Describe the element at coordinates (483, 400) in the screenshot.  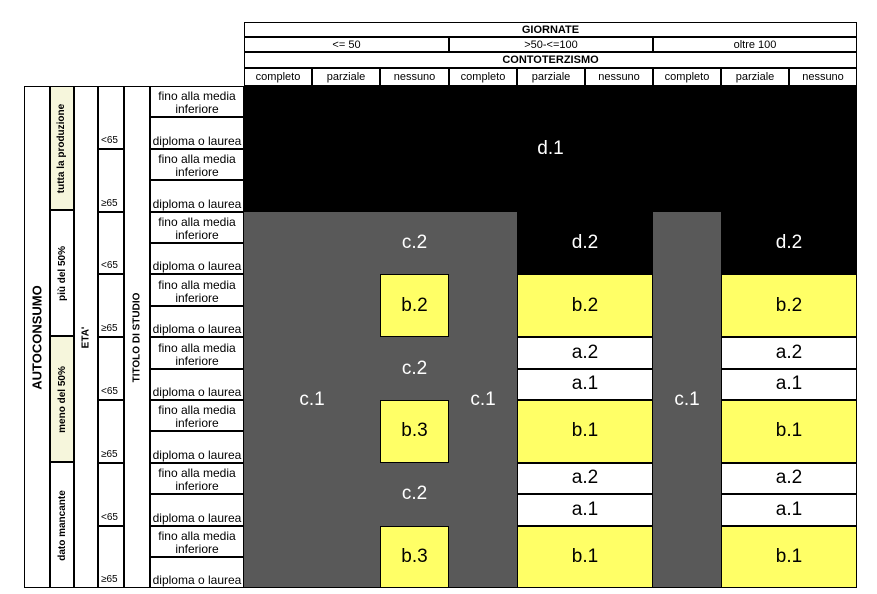
I see `cell-c1-50-100: c.1` at that location.